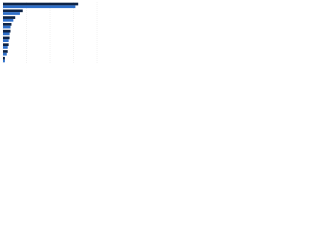 Image resolution: width=320 pixels, height=240 pixels. What do you see at coordinates (50, 32) in the screenshot?
I see `chart` at bounding box center [50, 32].